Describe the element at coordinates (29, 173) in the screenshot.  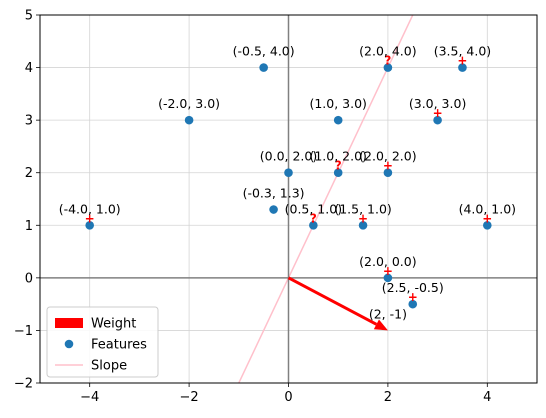
I see `y-tick-label: 2` at that location.